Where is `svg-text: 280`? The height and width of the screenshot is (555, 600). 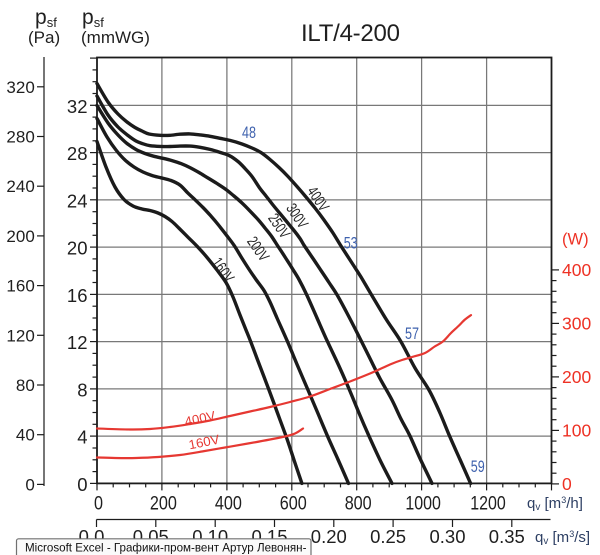 svg-text: 280 is located at coordinates (20, 137).